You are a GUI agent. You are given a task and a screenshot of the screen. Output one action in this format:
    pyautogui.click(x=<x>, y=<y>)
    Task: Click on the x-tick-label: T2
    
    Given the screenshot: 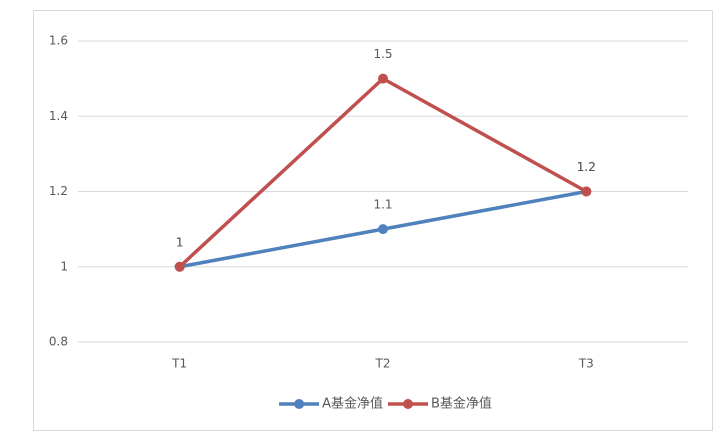 What is the action you would take?
    pyautogui.click(x=383, y=364)
    